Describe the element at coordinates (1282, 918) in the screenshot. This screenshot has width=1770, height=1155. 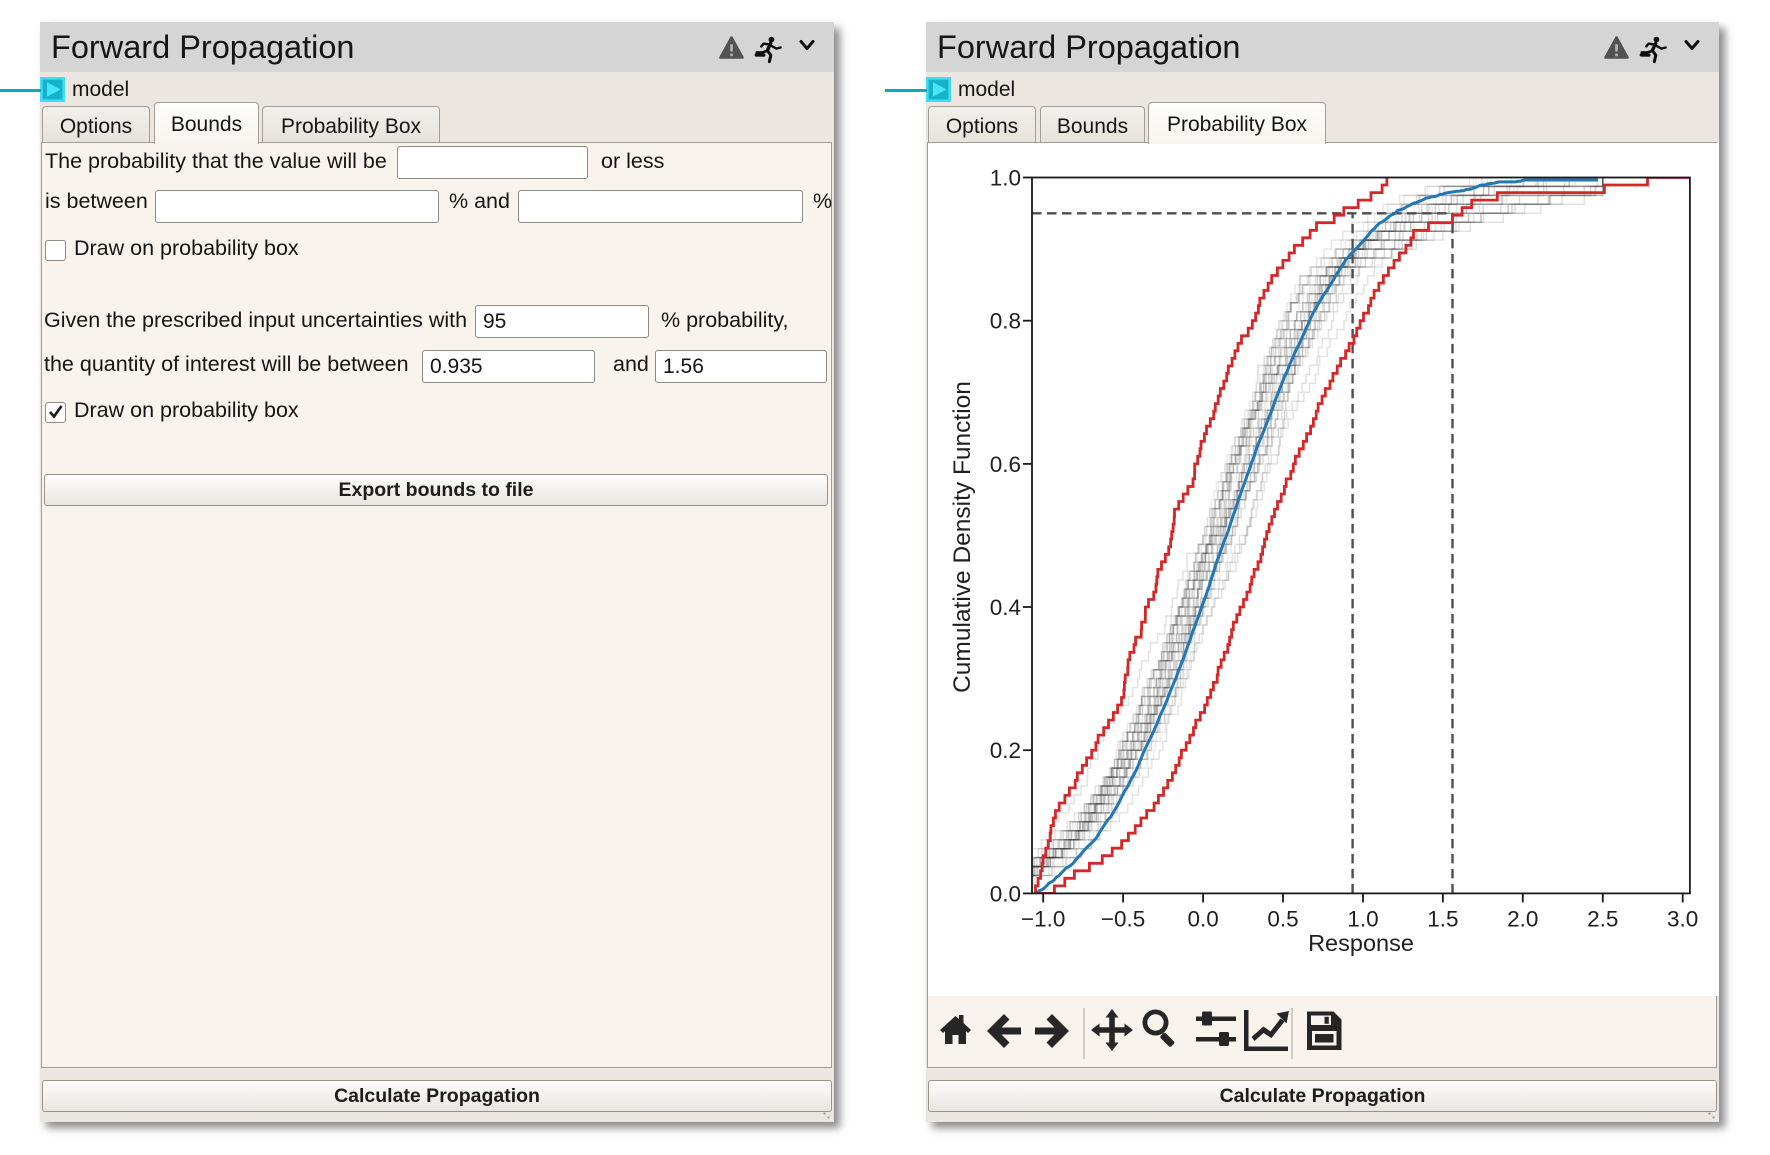
I see `svg-text: 0.5` at that location.